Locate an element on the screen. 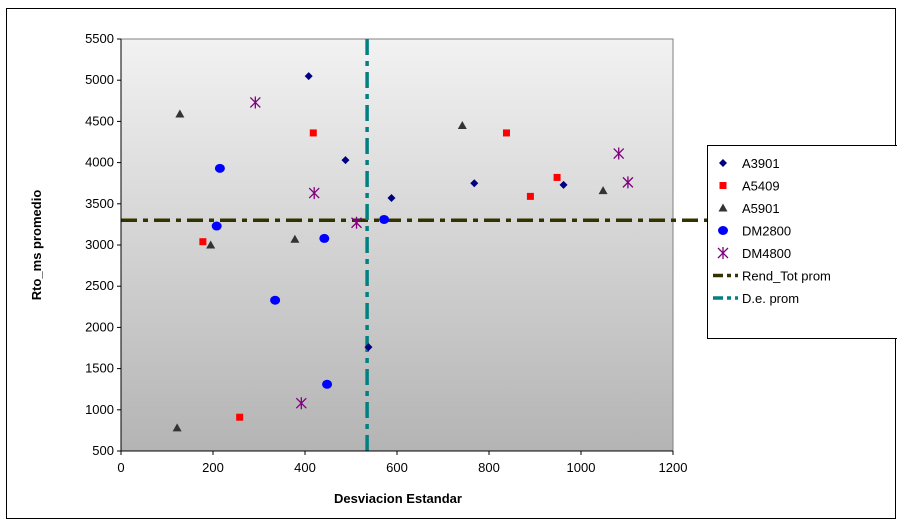  x-tick-label: 1200 is located at coordinates (673, 467).